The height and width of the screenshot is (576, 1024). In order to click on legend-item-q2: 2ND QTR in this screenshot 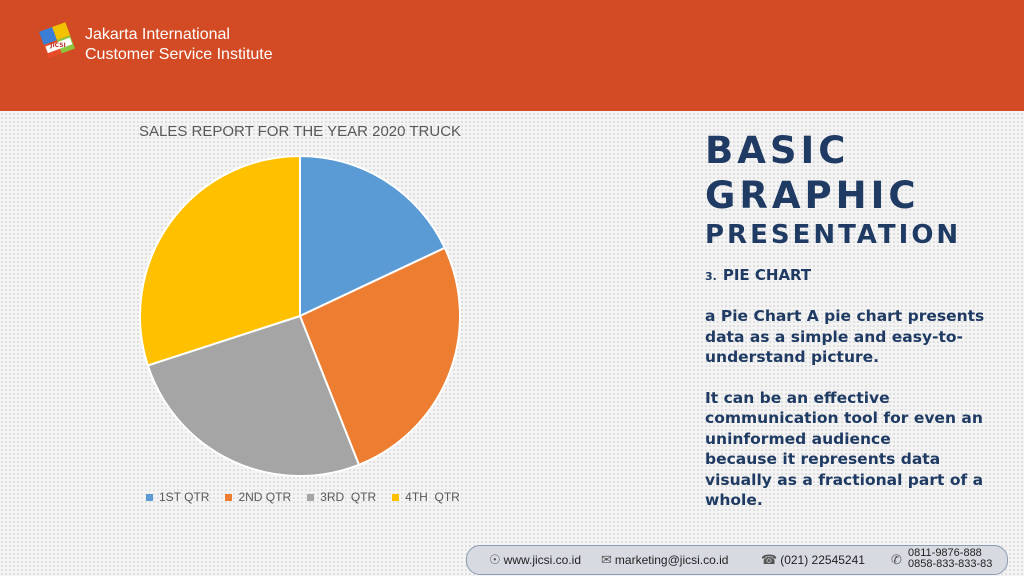, I will do `click(258, 497)`.